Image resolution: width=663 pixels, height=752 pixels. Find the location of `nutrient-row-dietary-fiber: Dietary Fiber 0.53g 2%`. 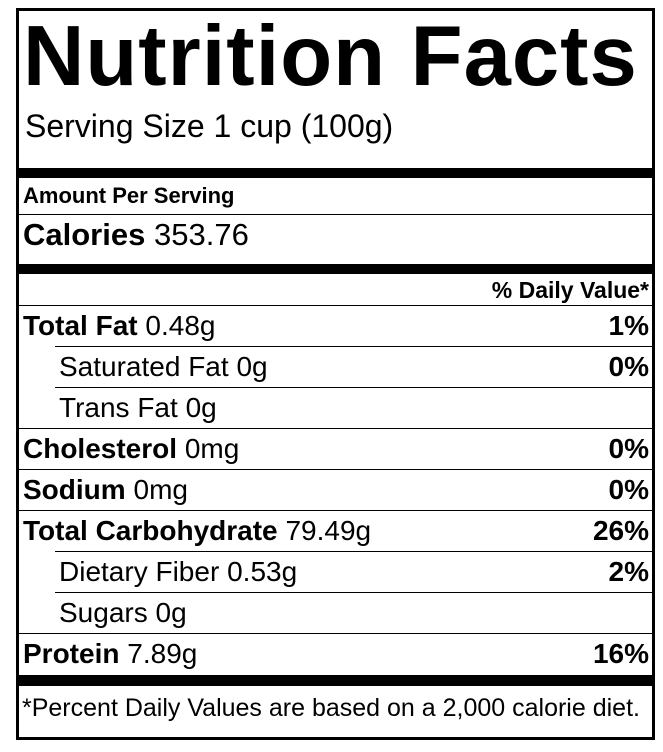

nutrient-row-dietary-fiber: Dietary Fiber 0.53g 2% is located at coordinates (353, 571).